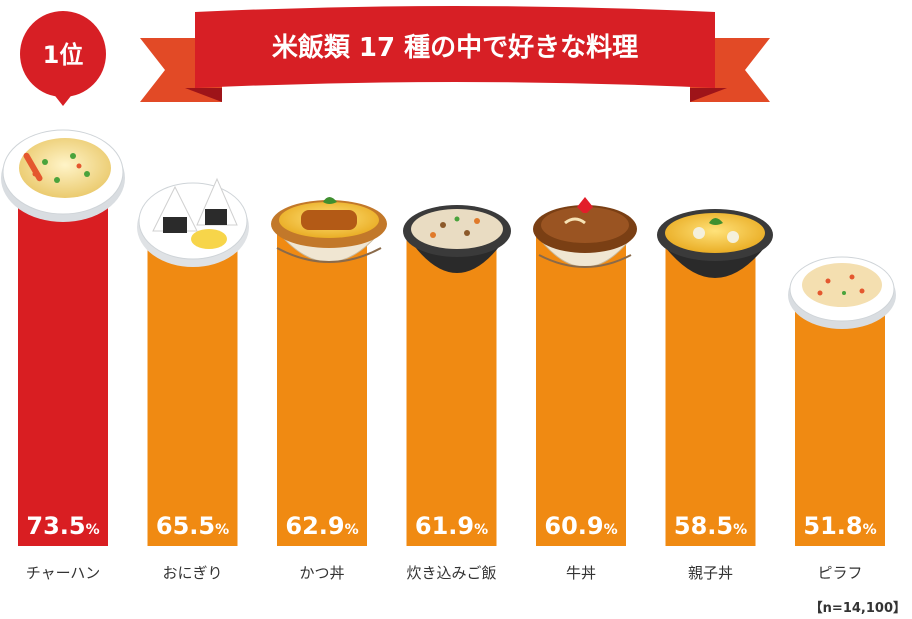 Image resolution: width=912 pixels, height=619 pixels. I want to click on ribbon-main, so click(455, 47).